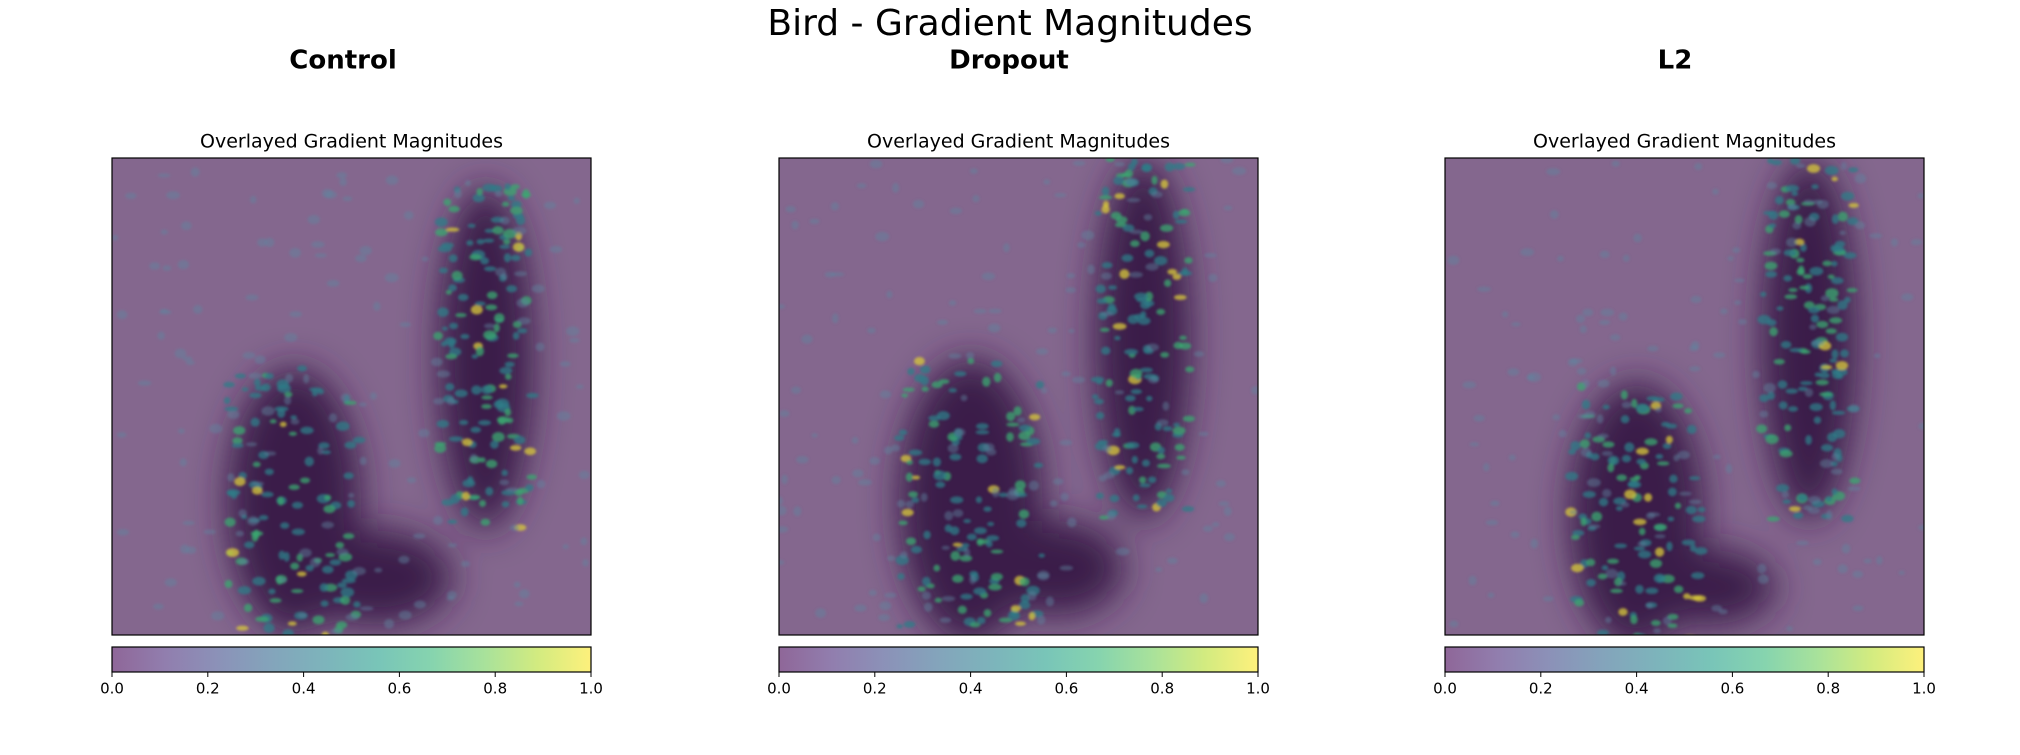  Describe the element at coordinates (1018, 659) in the screenshot. I see `colorbar-frame` at that location.